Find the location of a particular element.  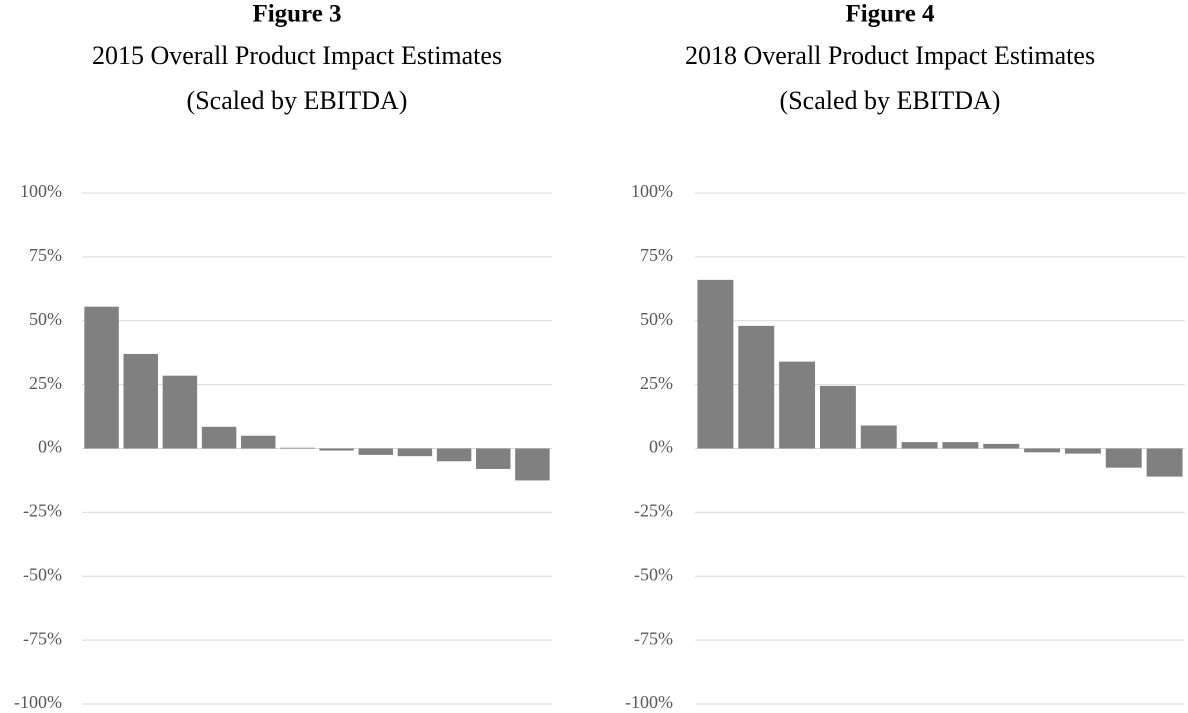

chart-title: Figure 4 is located at coordinates (890, 14).